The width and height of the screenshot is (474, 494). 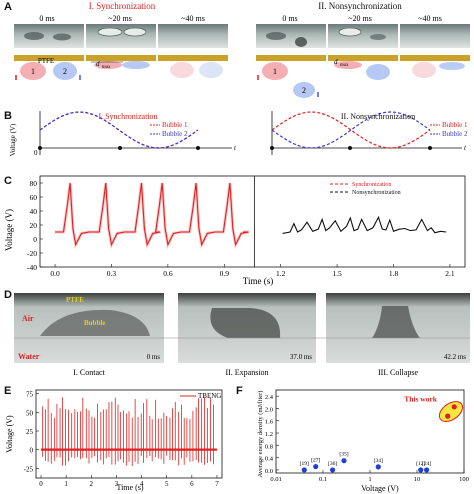 I want to click on bubble-1-label: 1, so click(x=33, y=71).